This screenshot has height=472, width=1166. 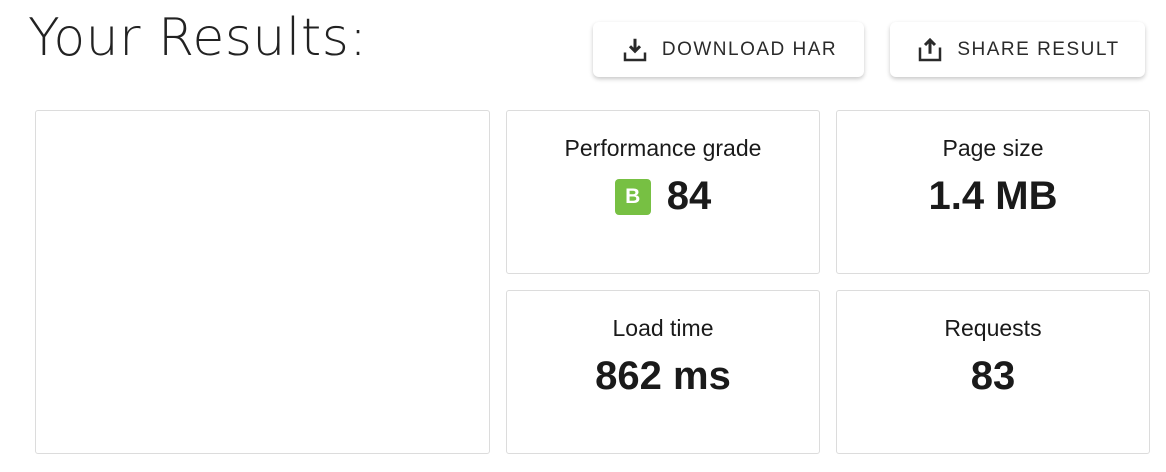 I want to click on page-size-card: Page size 1.4 MB, so click(x=993, y=192).